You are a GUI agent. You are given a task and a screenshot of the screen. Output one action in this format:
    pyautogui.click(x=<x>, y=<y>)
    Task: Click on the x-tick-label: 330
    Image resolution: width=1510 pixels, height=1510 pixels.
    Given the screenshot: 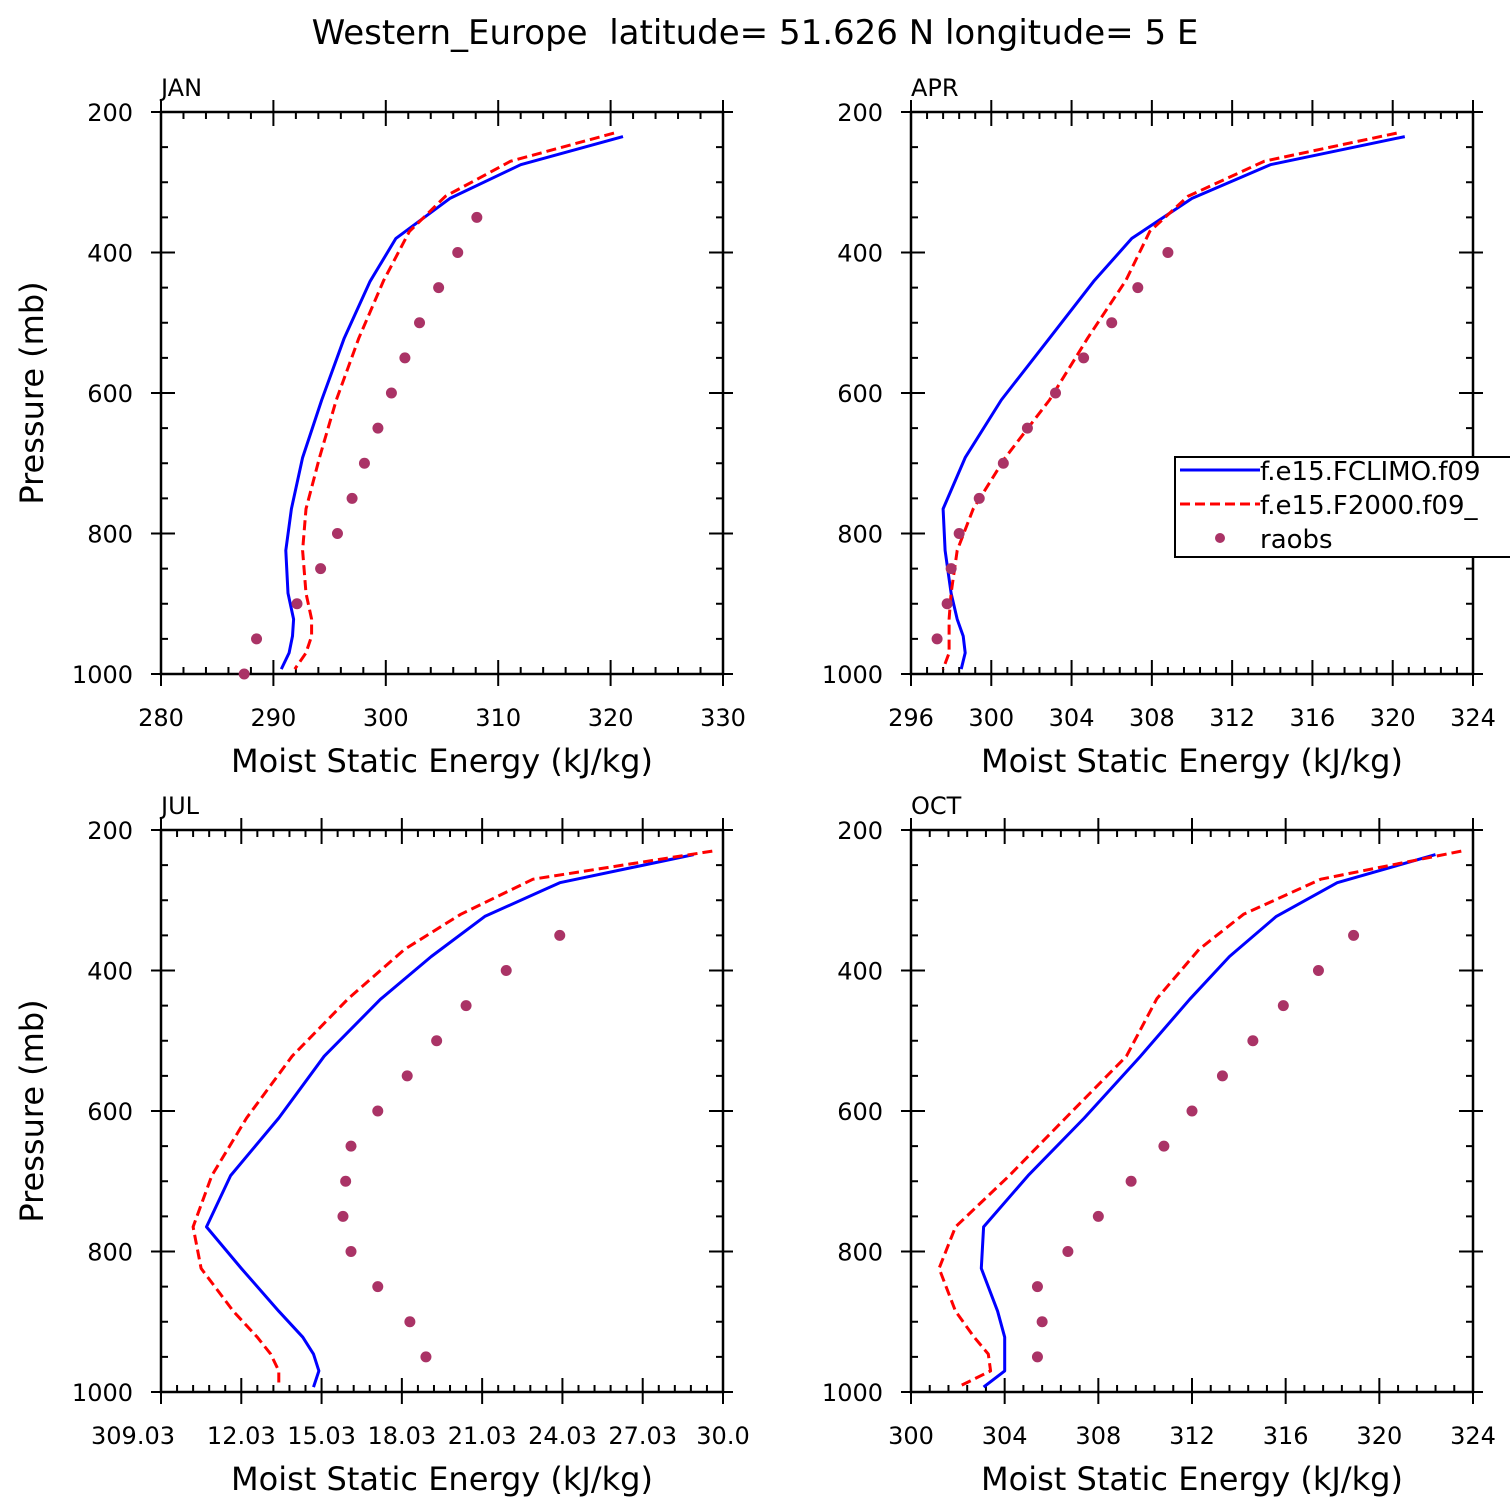 What is the action you would take?
    pyautogui.click(x=723, y=718)
    